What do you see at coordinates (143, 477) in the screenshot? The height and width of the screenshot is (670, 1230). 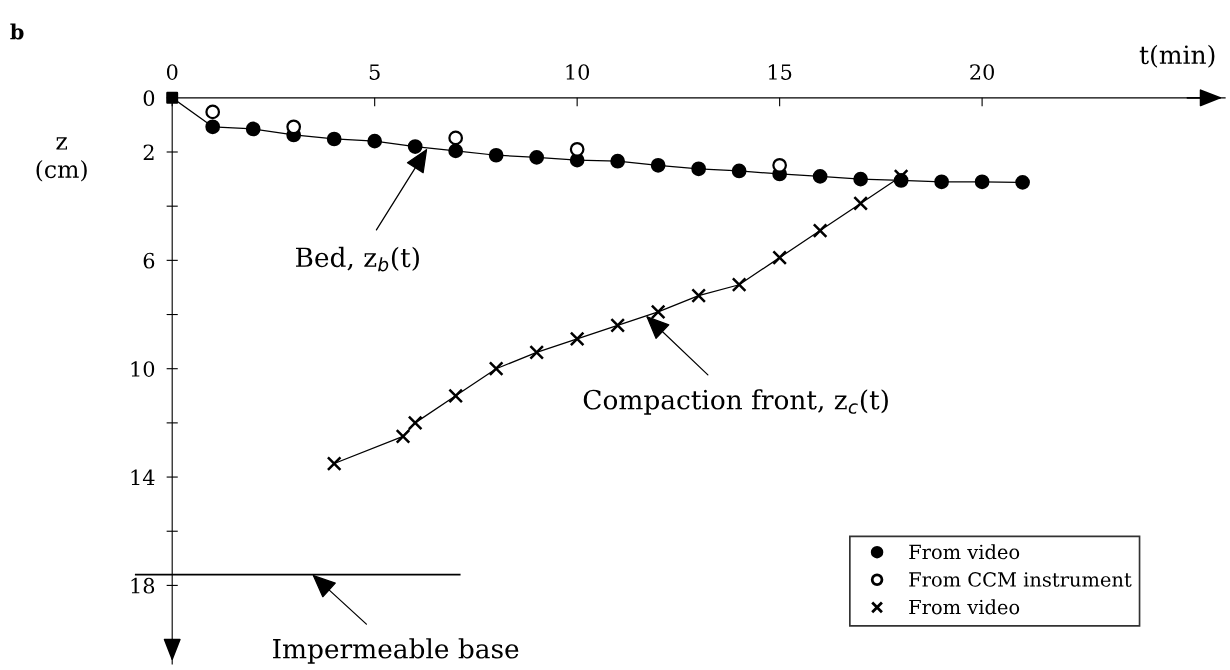 I see `y-tick-label: 14` at bounding box center [143, 477].